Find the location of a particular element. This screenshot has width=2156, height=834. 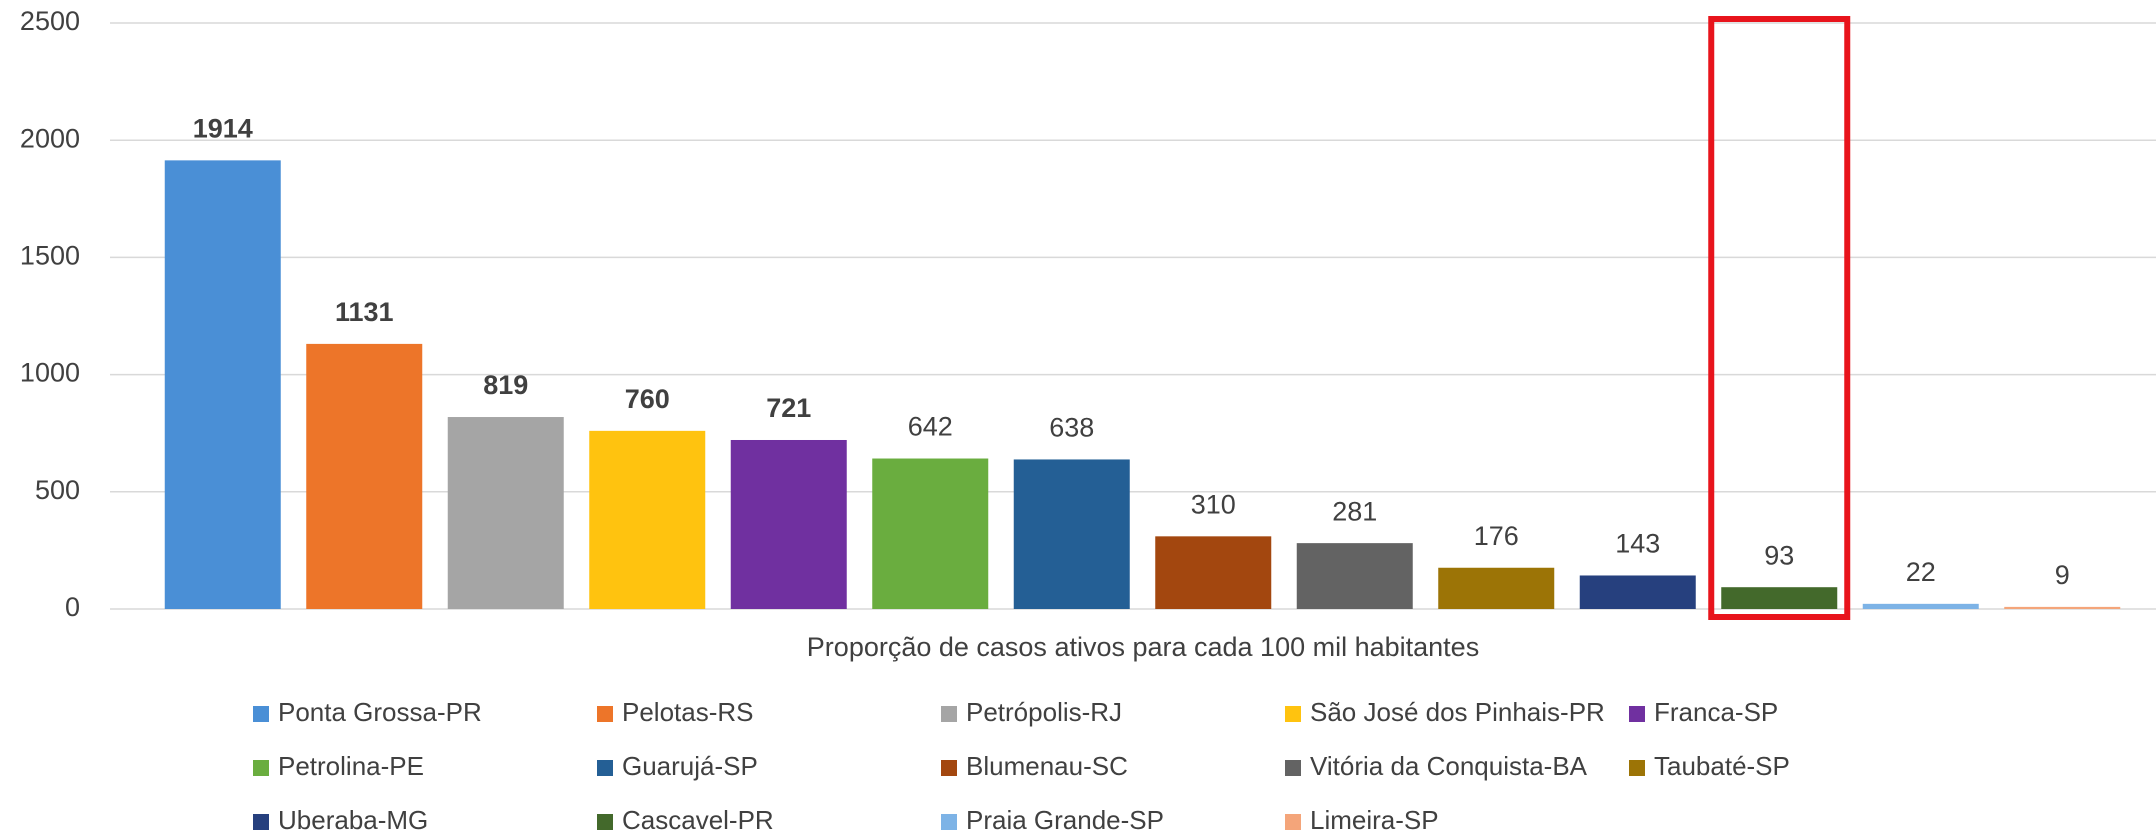

data-label: 638 is located at coordinates (1071, 428).